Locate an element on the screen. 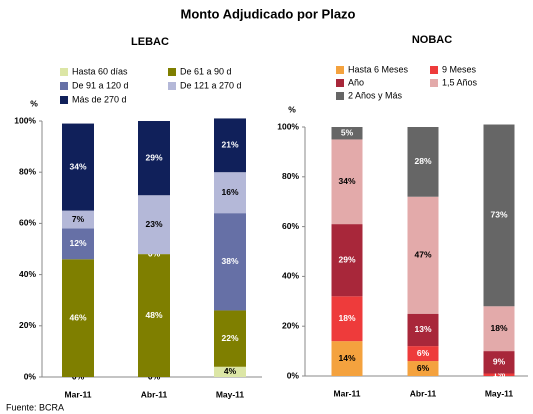 The width and height of the screenshot is (533, 414). legend-label: Hasta 60 días is located at coordinates (100, 71).